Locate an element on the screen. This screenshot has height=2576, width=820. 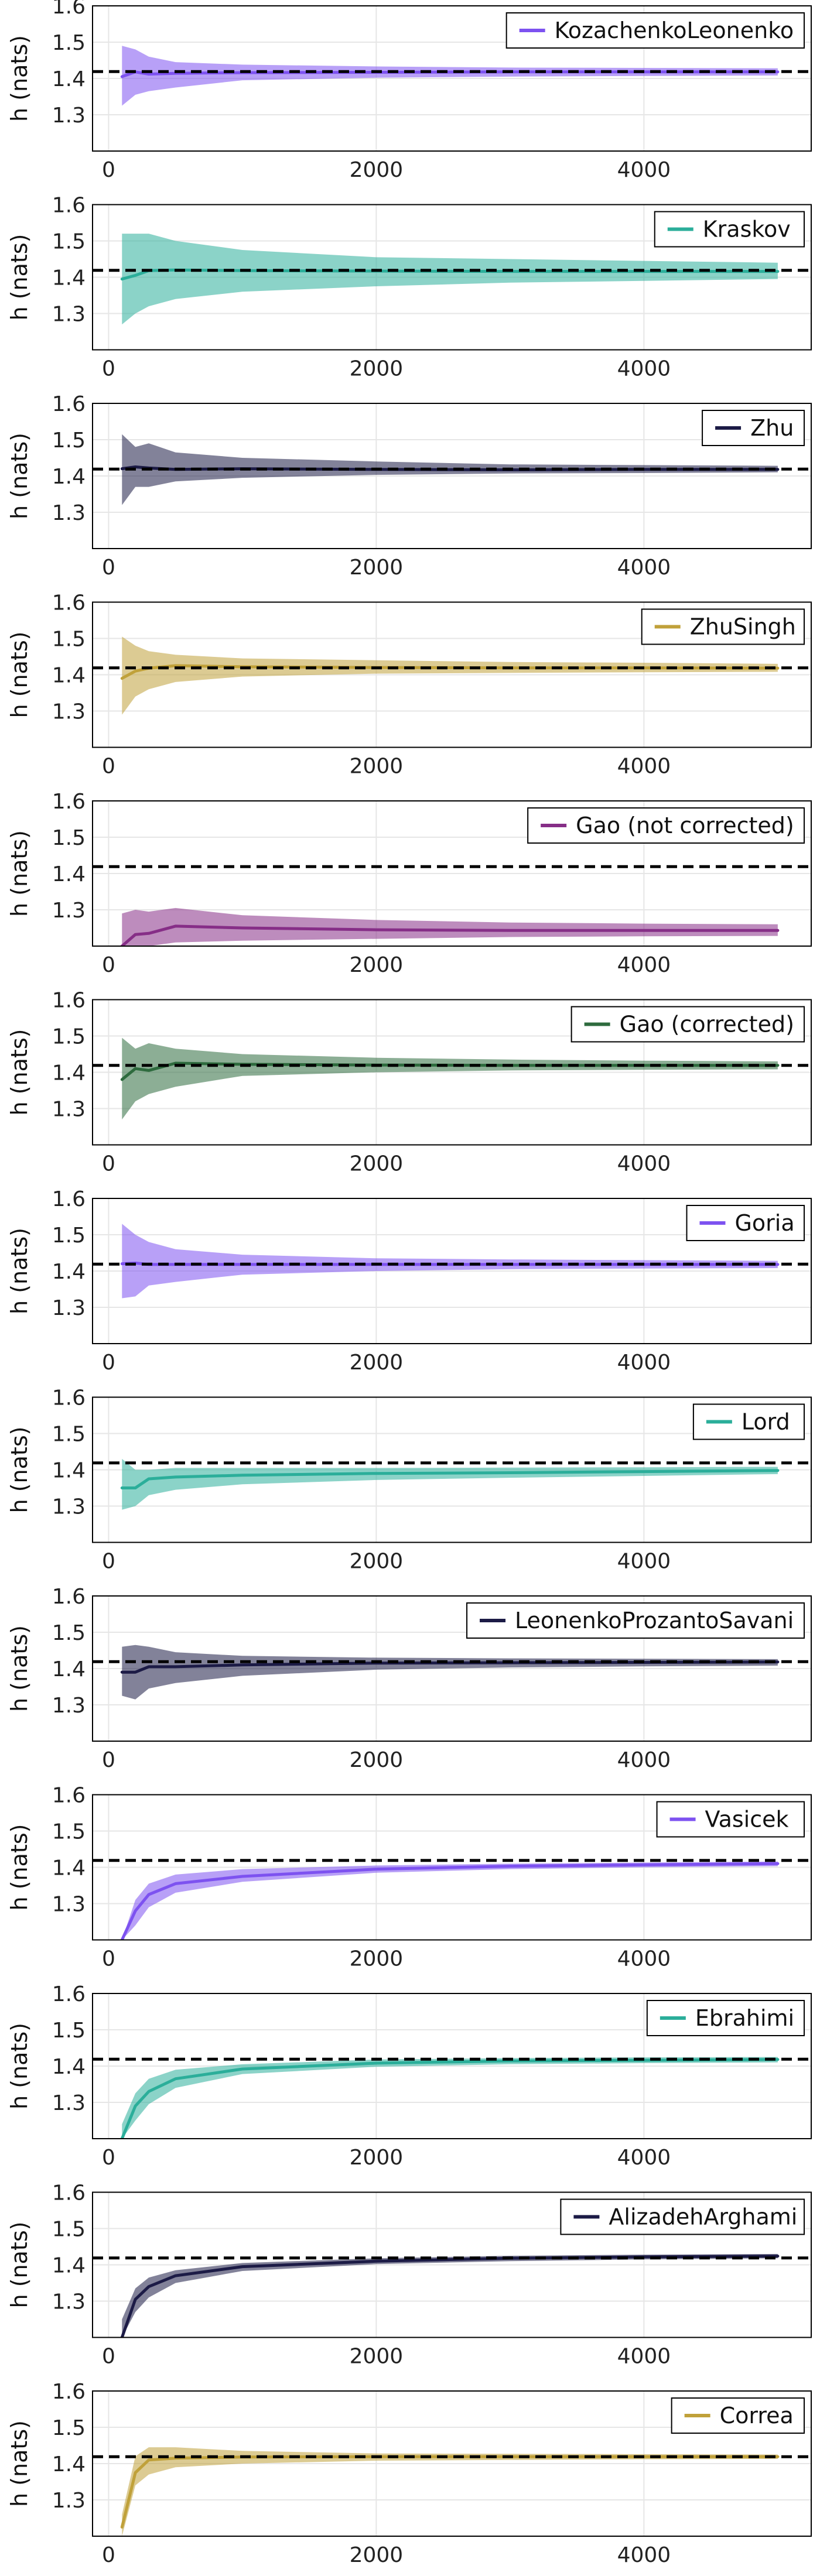
legend-label: Vasicek is located at coordinates (747, 1819).